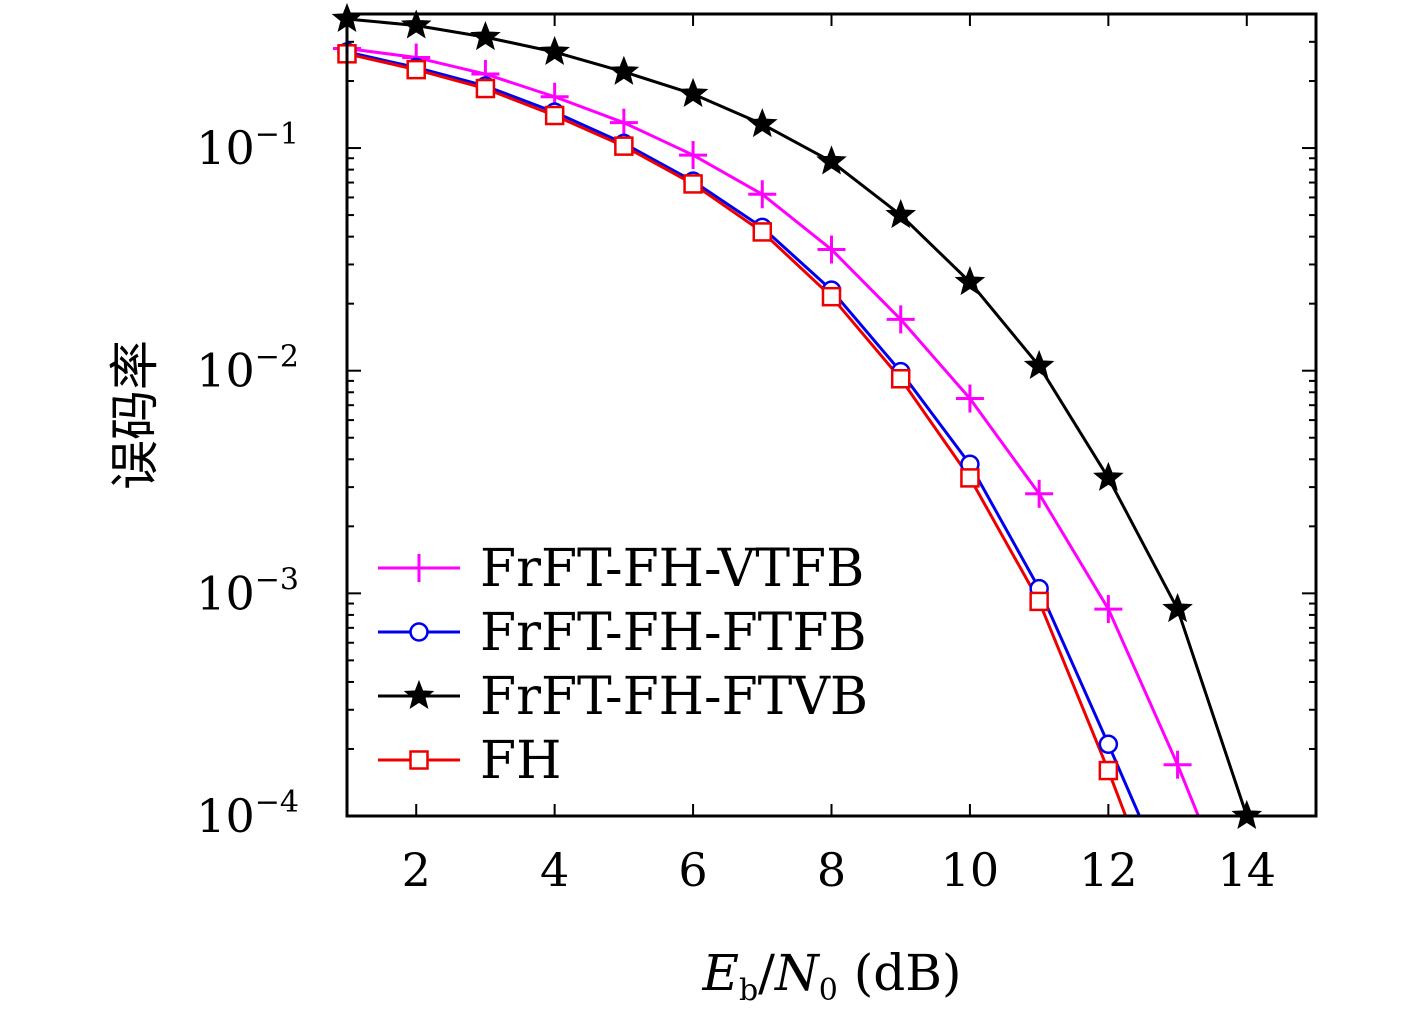 The height and width of the screenshot is (1014, 1417). Describe the element at coordinates (416, 870) in the screenshot. I see `x-tick-label: 2` at that location.